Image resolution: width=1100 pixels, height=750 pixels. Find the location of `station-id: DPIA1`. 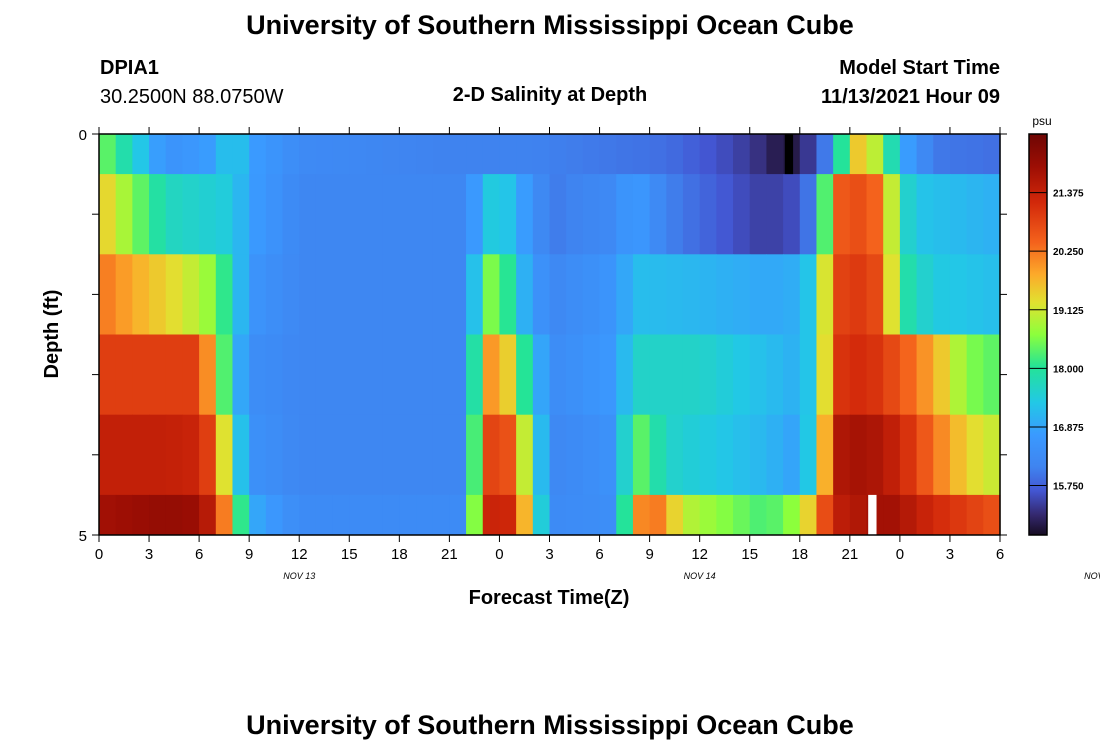

station-id: DPIA1 is located at coordinates (129, 68).